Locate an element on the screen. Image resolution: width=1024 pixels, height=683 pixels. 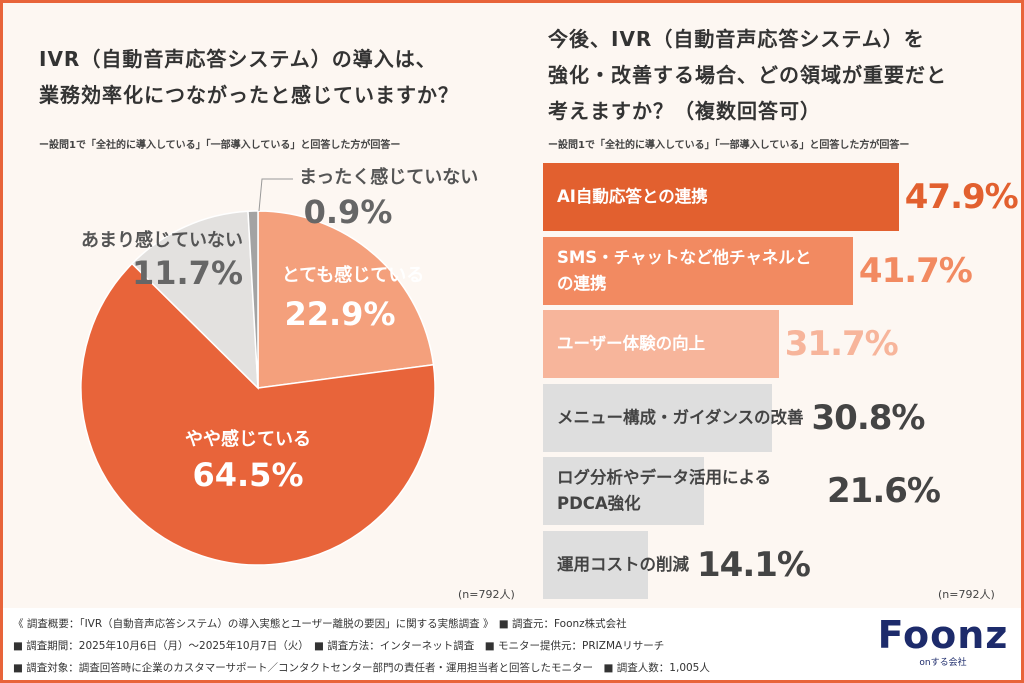
bar-row: メニュー構成・ガイダンスの改善 30.8% is located at coordinates (734, 418).